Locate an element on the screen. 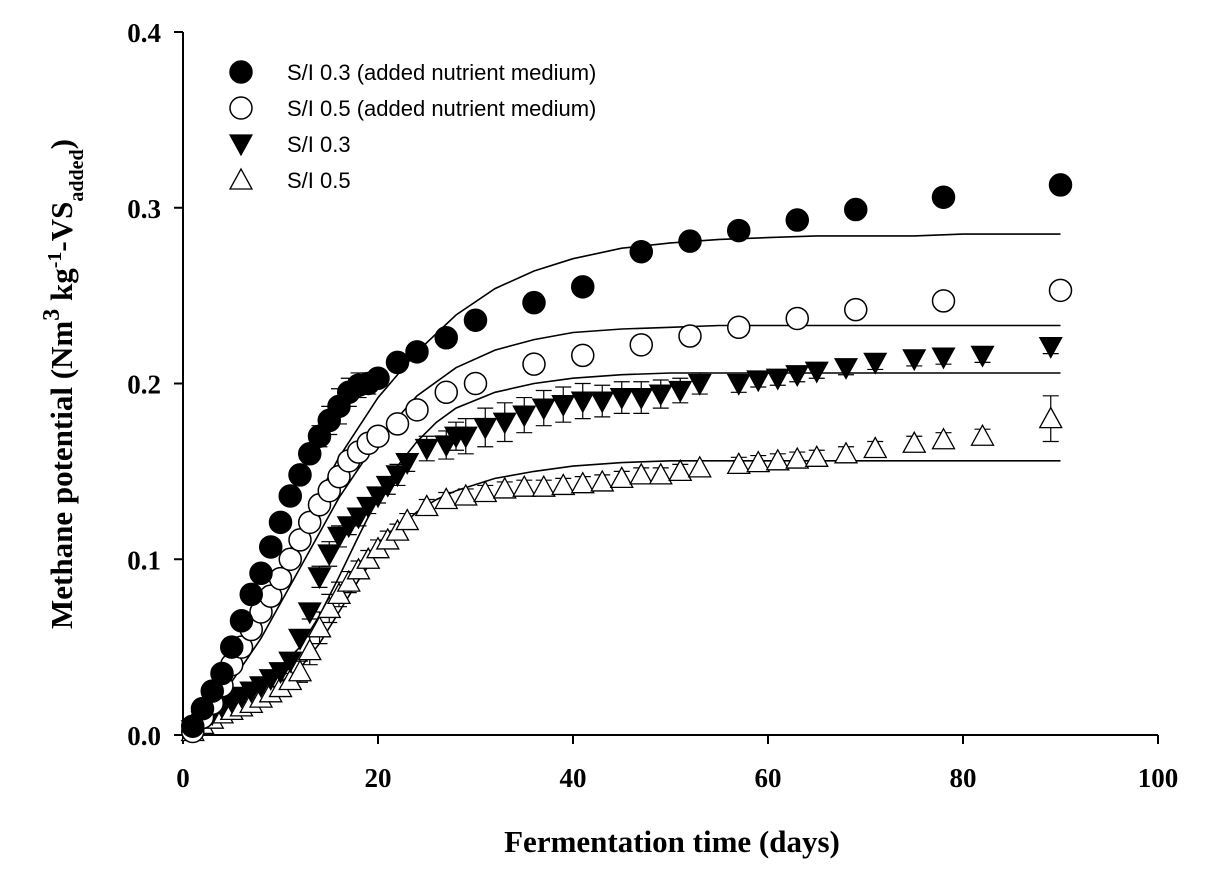 This screenshot has width=1231, height=884. x-axis-title: Fermentation time (days) is located at coordinates (672, 841).